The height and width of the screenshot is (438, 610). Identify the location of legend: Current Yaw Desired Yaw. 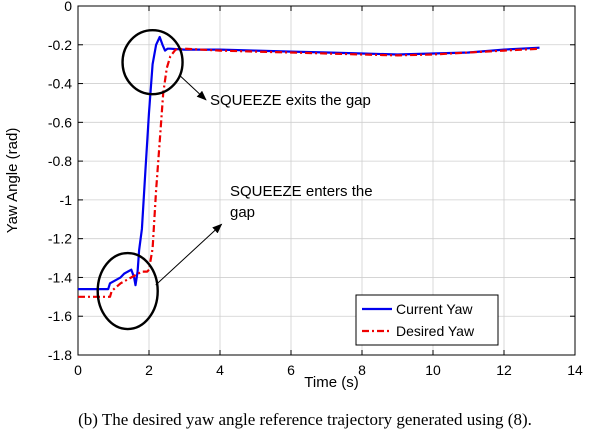
(427, 320).